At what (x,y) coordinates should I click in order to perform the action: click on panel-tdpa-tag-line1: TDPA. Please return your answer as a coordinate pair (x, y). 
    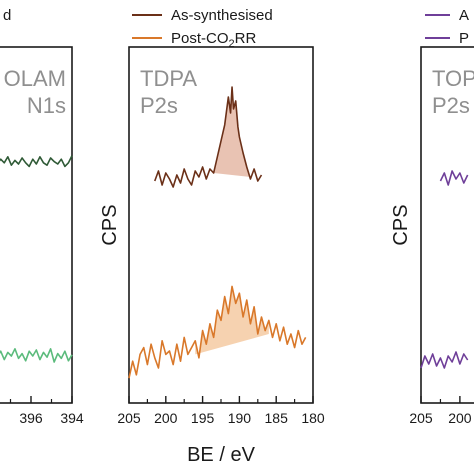
    Looking at the image, I should click on (168, 78).